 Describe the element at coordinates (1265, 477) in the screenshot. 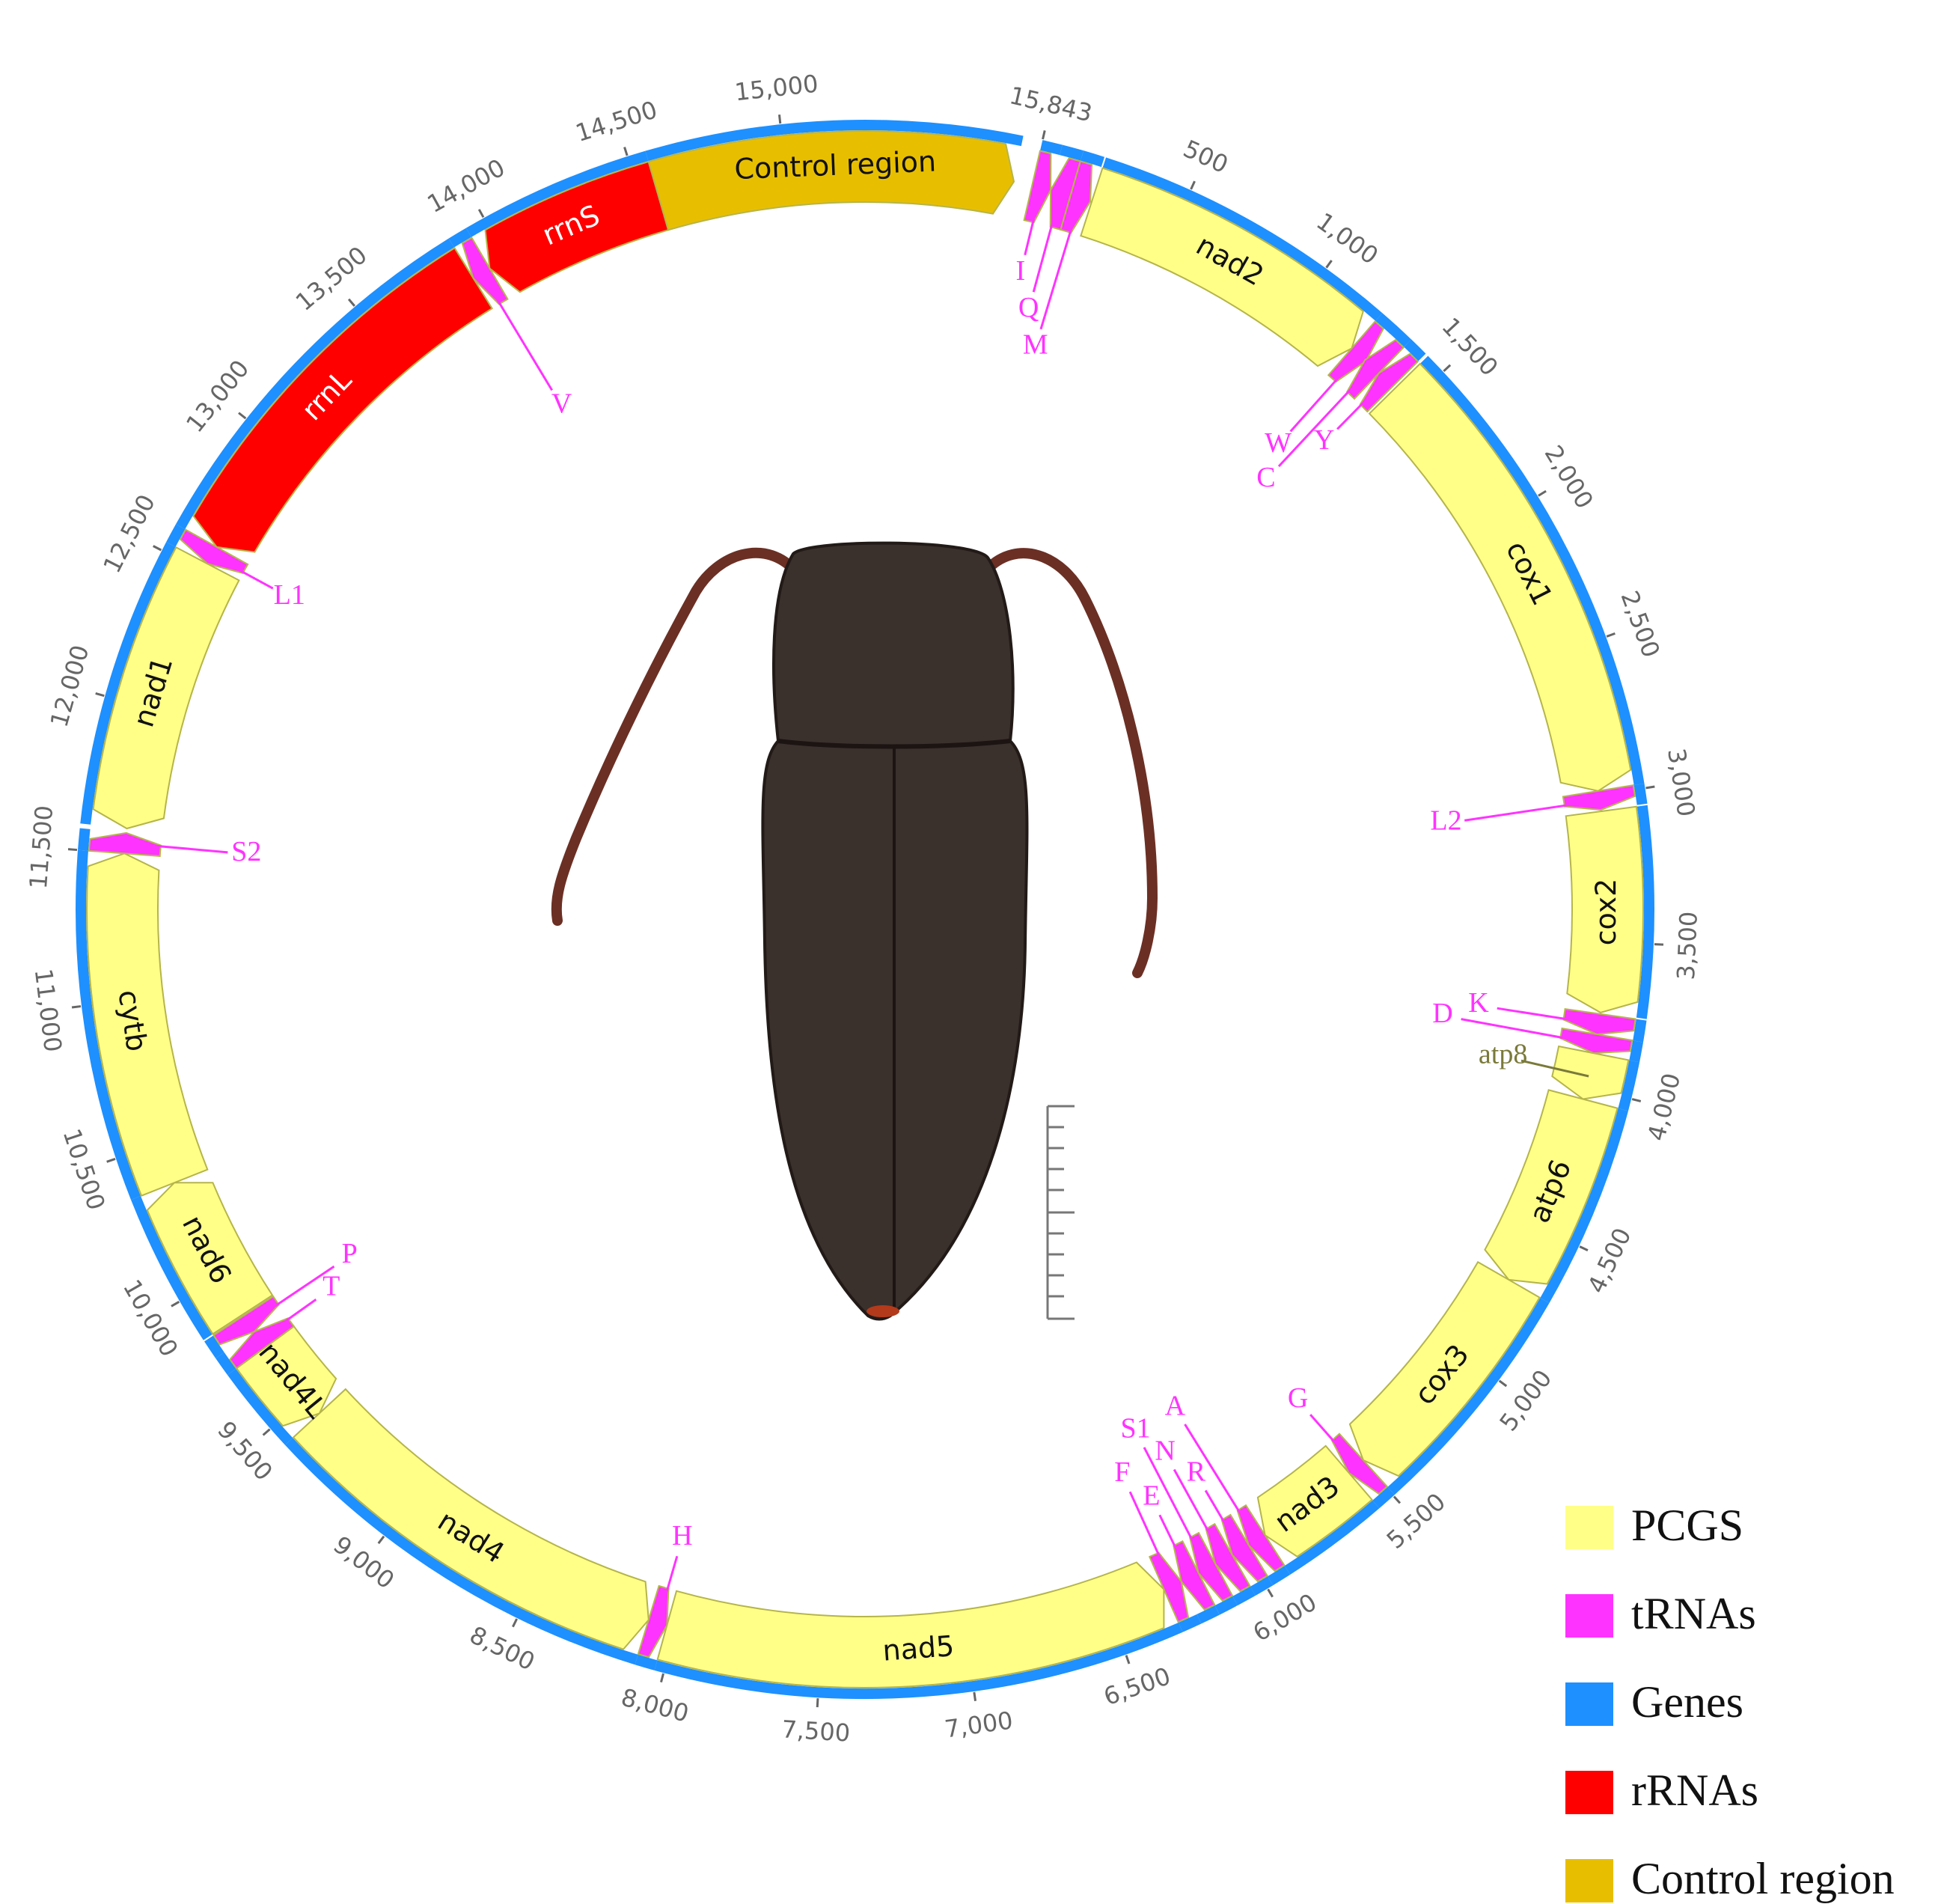

I see `feature-label: C` at that location.